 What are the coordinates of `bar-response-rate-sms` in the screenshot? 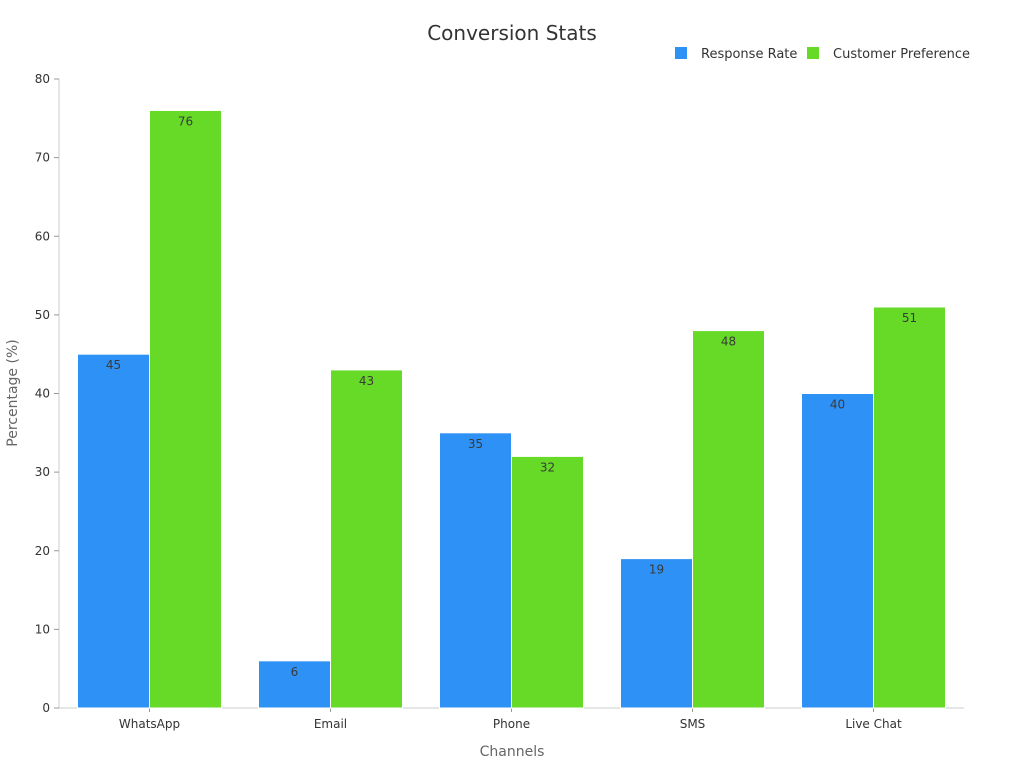 It's located at (656, 633).